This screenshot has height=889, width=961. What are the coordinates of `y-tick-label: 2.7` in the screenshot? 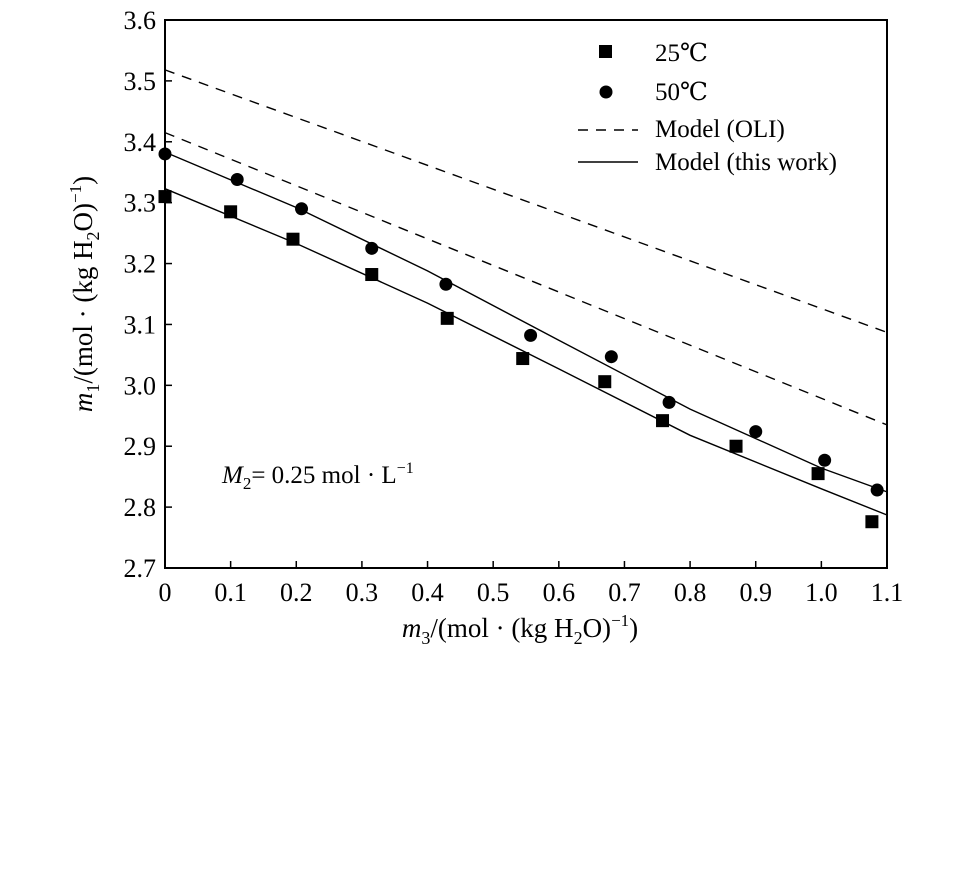 It's located at (140, 568).